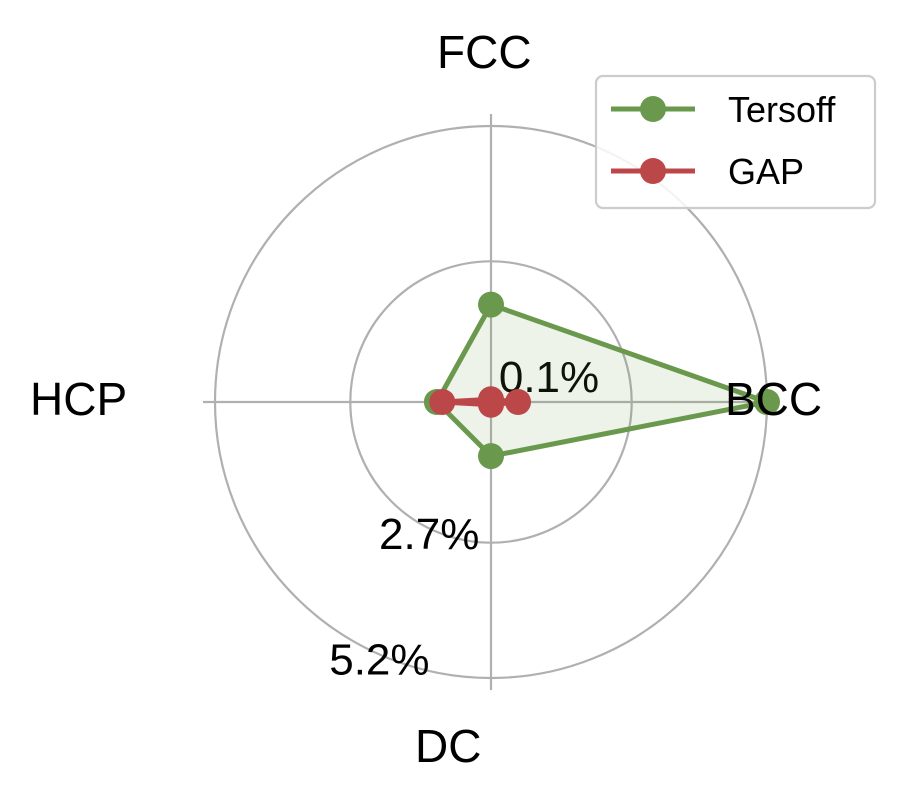  I want to click on series, so click(601, 380).